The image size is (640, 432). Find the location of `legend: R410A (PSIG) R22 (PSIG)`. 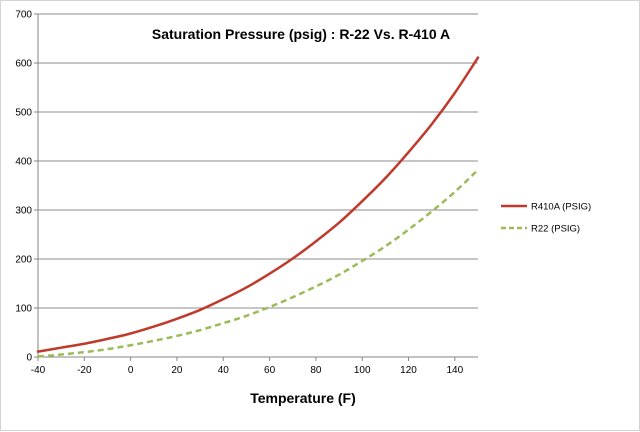

legend: R410A (PSIG) R22 (PSIG) is located at coordinates (546, 218).